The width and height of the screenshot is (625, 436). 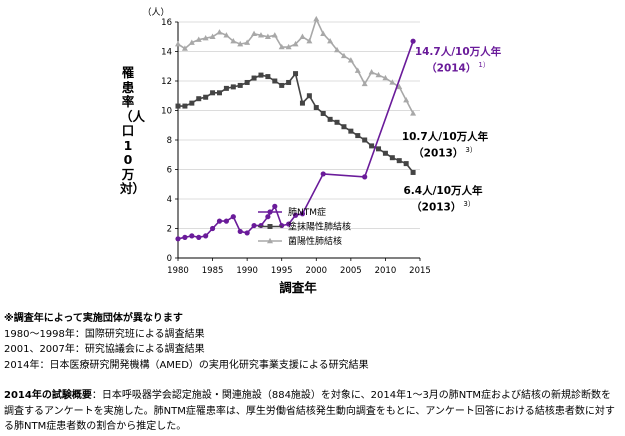 What do you see at coordinates (133, 130) in the screenshot?
I see `y-axis-title: 罹患率（人口10万対）` at bounding box center [133, 130].